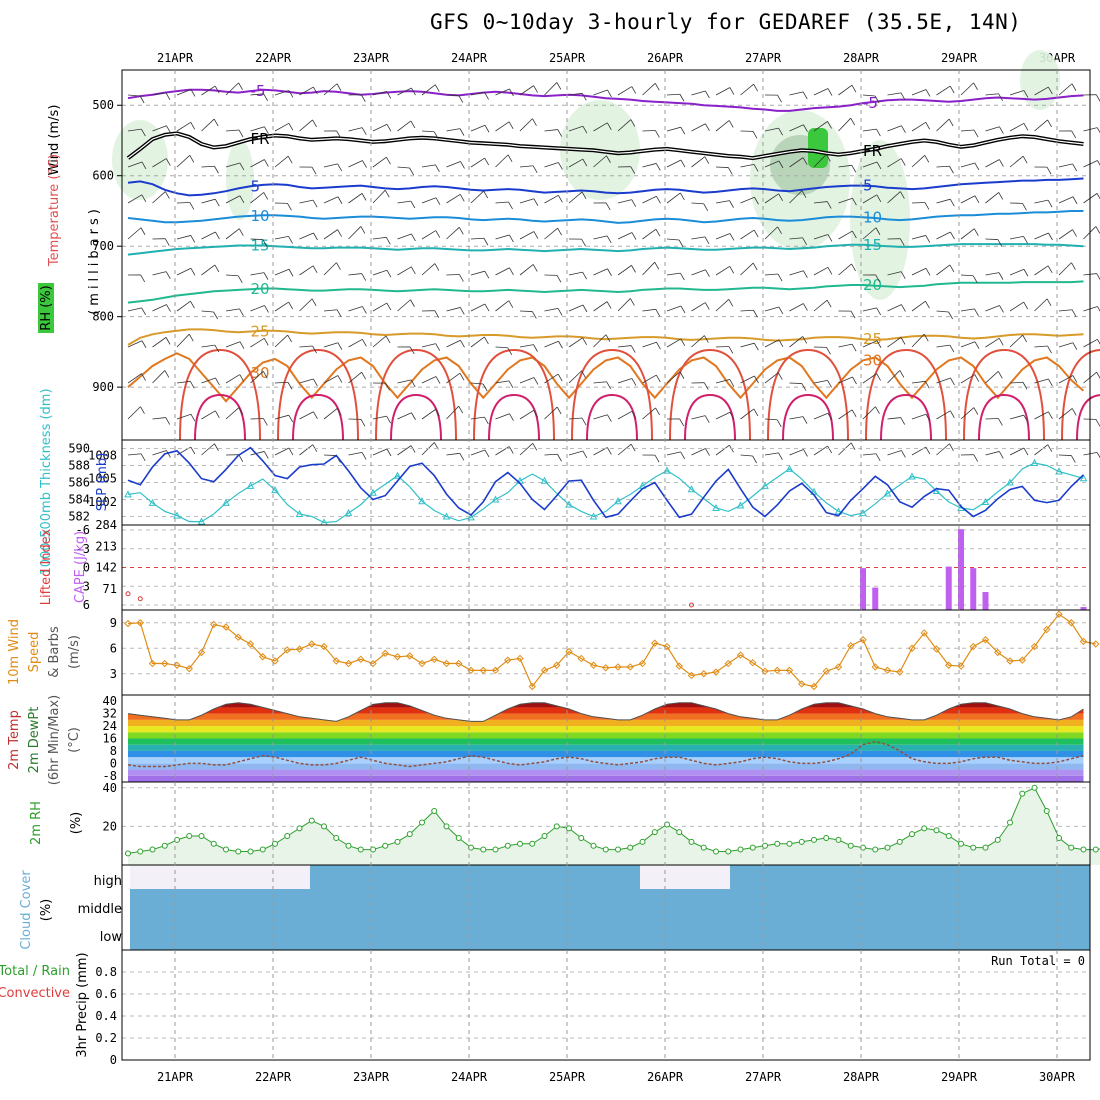 The width and height of the screenshot is (1100, 1100). I want to click on cape-tick-label: 142, so click(106, 568).